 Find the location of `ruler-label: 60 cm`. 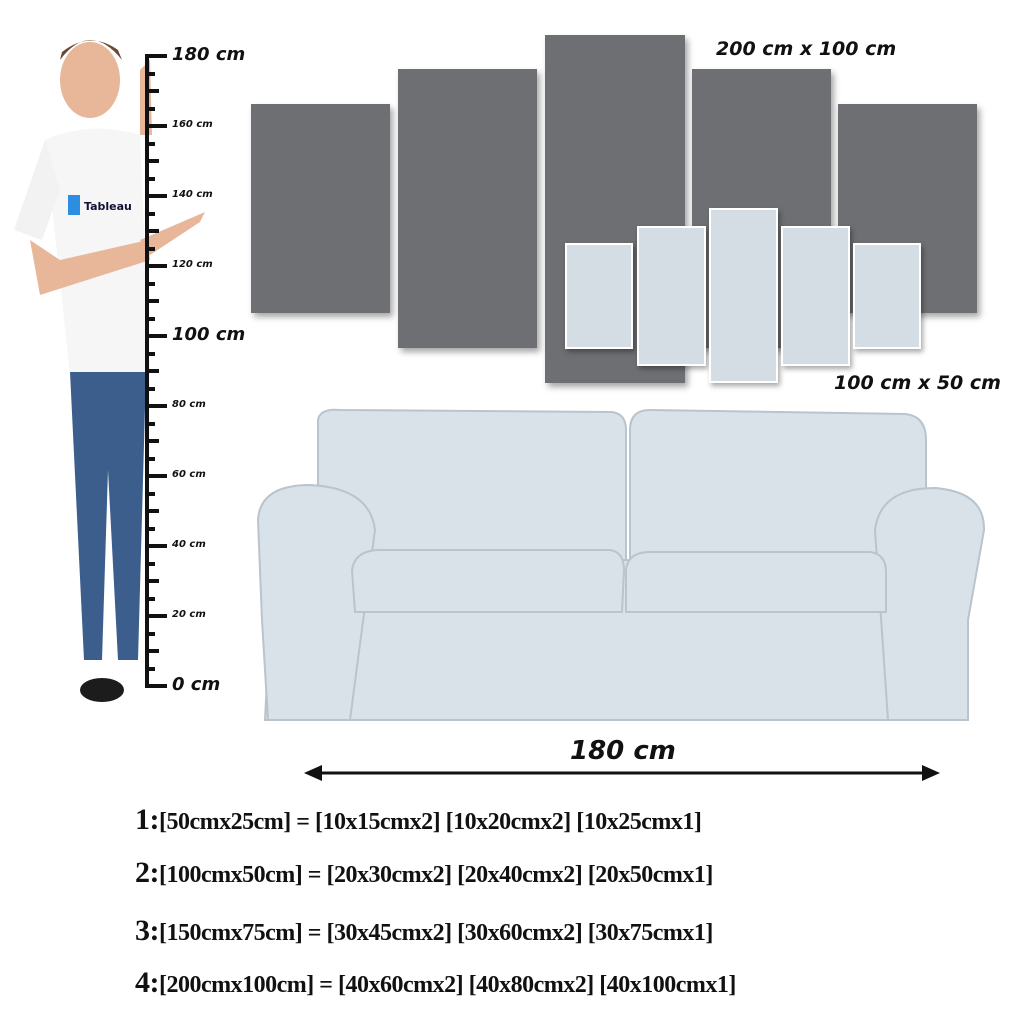

ruler-label: 60 cm is located at coordinates (189, 474).